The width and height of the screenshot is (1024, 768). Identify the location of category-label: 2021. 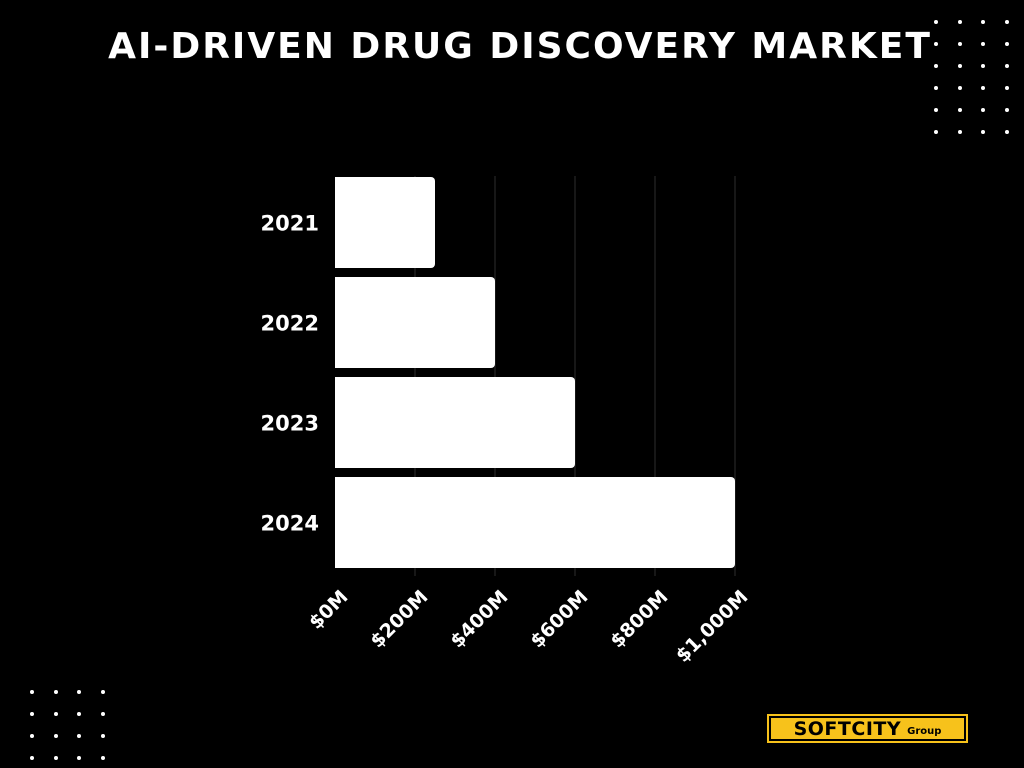
(290, 224).